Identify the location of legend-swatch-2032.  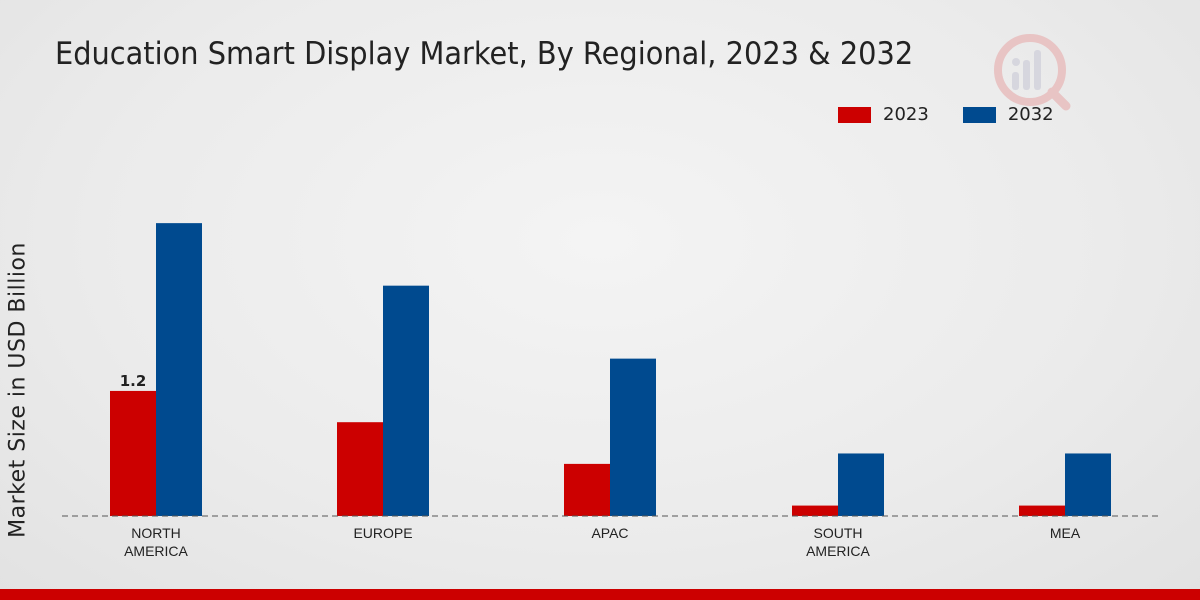
(979, 114).